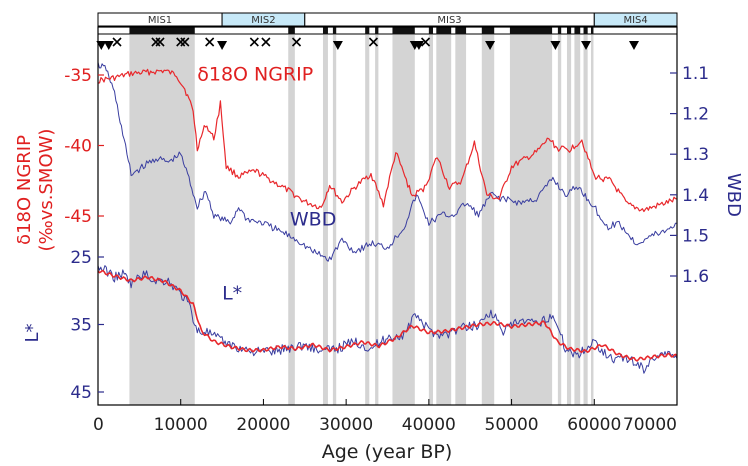  What do you see at coordinates (594, 425) in the screenshot?
I see `x-tick-label-6: 60000` at bounding box center [594, 425].